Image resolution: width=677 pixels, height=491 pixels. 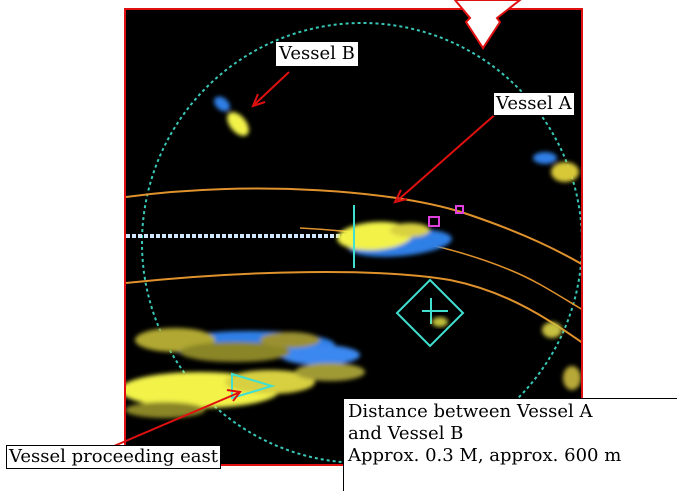 What do you see at coordinates (487, 25) in the screenshot?
I see `north-arrow-icon` at bounding box center [487, 25].